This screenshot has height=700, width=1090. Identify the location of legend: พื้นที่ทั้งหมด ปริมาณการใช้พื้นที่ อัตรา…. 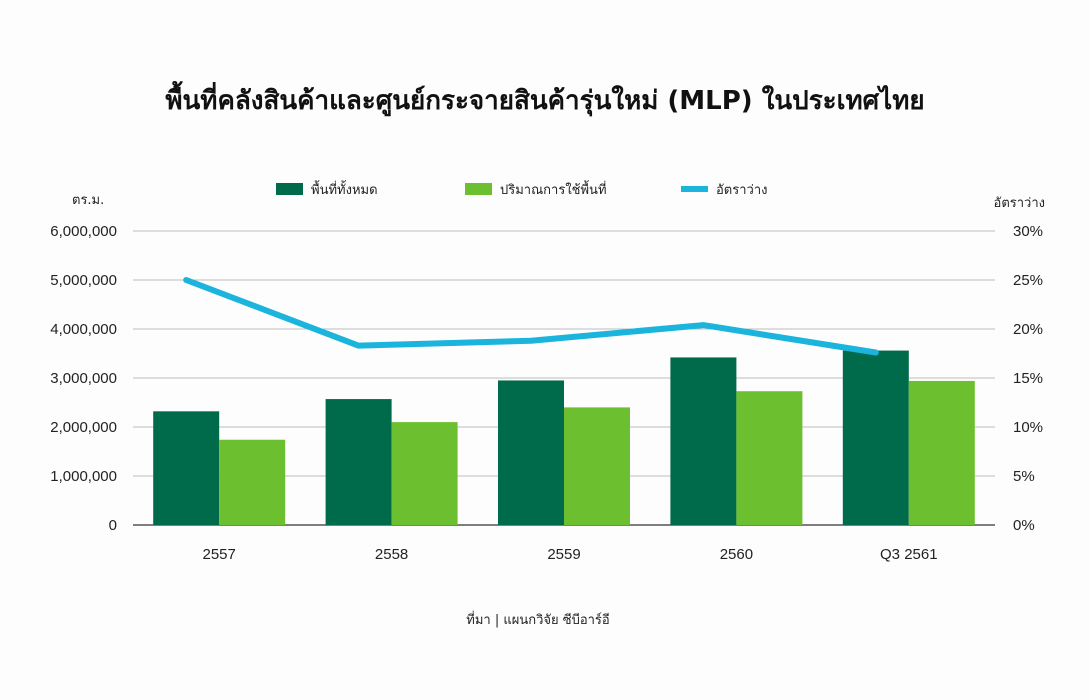
(521, 189).